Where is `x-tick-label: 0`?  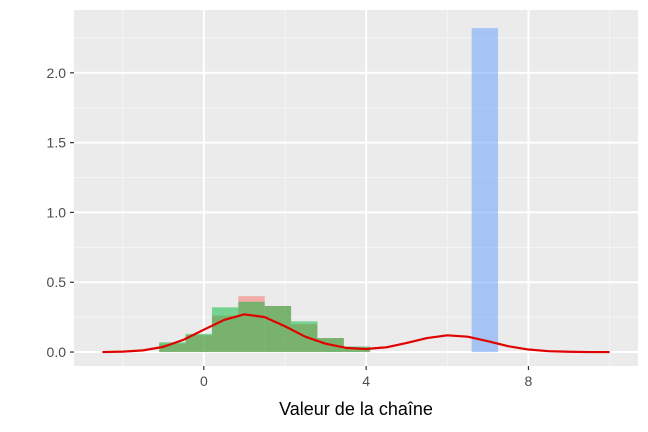 x-tick-label: 0 is located at coordinates (204, 381).